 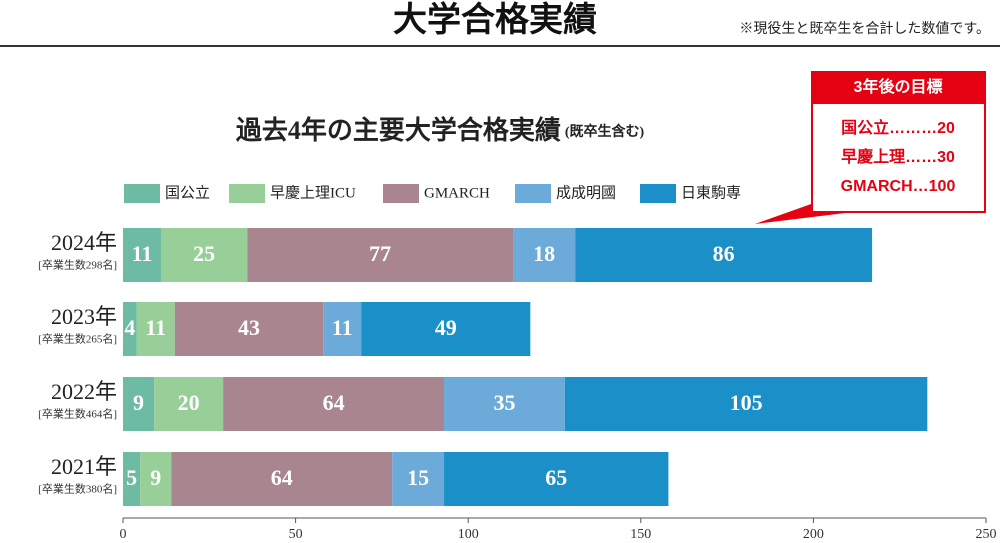 I want to click on value-label: 49, so click(x=446, y=327).